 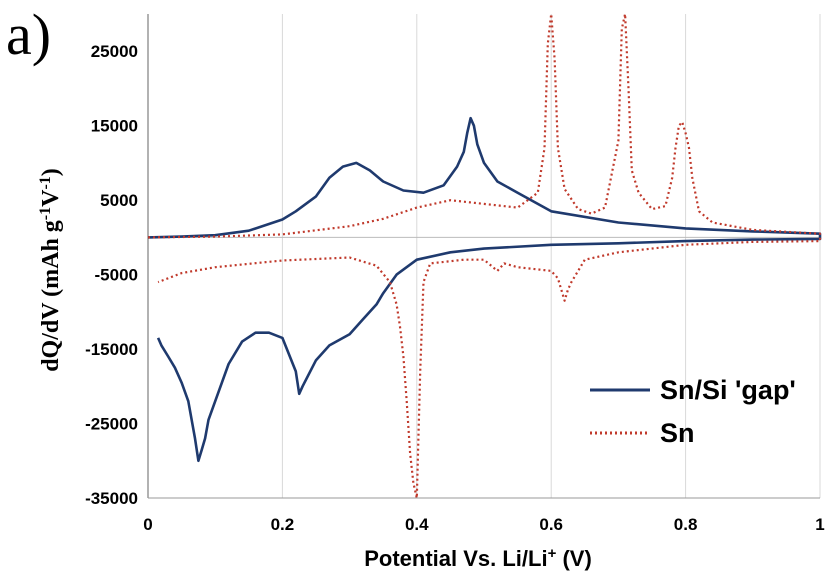 I want to click on panel-label: a), so click(x=29, y=34).